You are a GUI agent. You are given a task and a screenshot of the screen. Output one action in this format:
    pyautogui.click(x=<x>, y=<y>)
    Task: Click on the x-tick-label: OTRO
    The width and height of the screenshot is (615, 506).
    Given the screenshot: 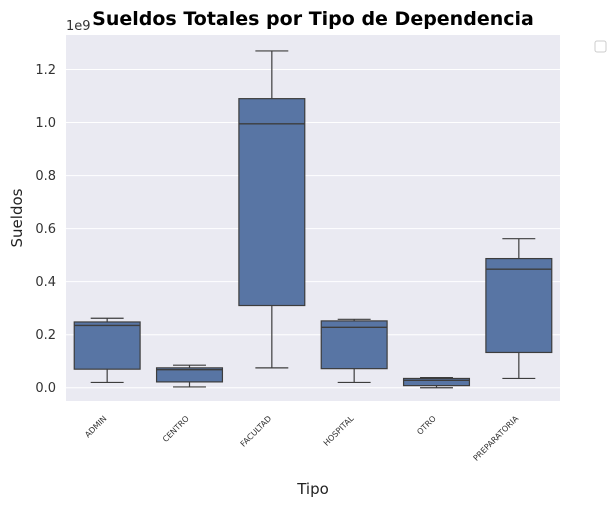 What is the action you would take?
    pyautogui.click(x=426, y=425)
    